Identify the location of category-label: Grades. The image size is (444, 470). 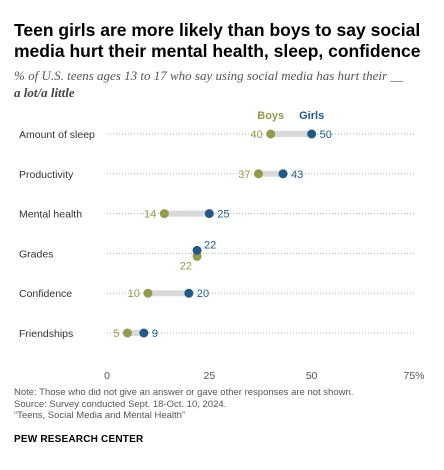
(36, 254).